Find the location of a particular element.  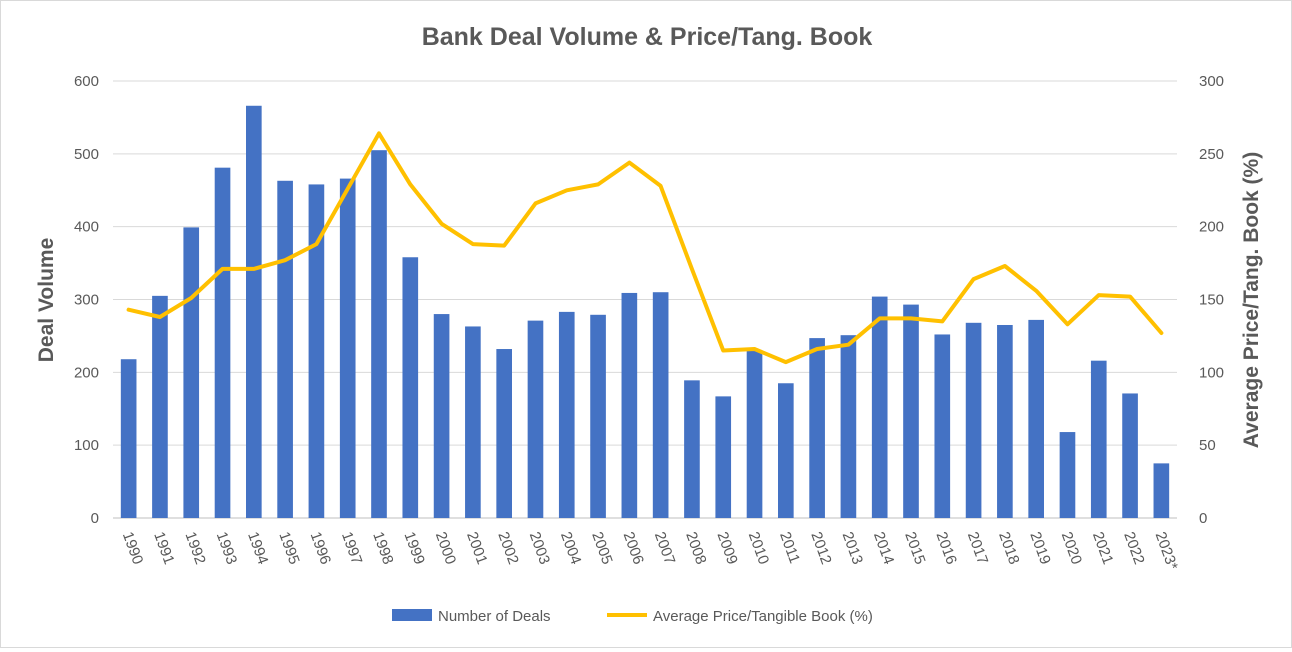

x-tick-label: 2021 is located at coordinates (1102, 548).